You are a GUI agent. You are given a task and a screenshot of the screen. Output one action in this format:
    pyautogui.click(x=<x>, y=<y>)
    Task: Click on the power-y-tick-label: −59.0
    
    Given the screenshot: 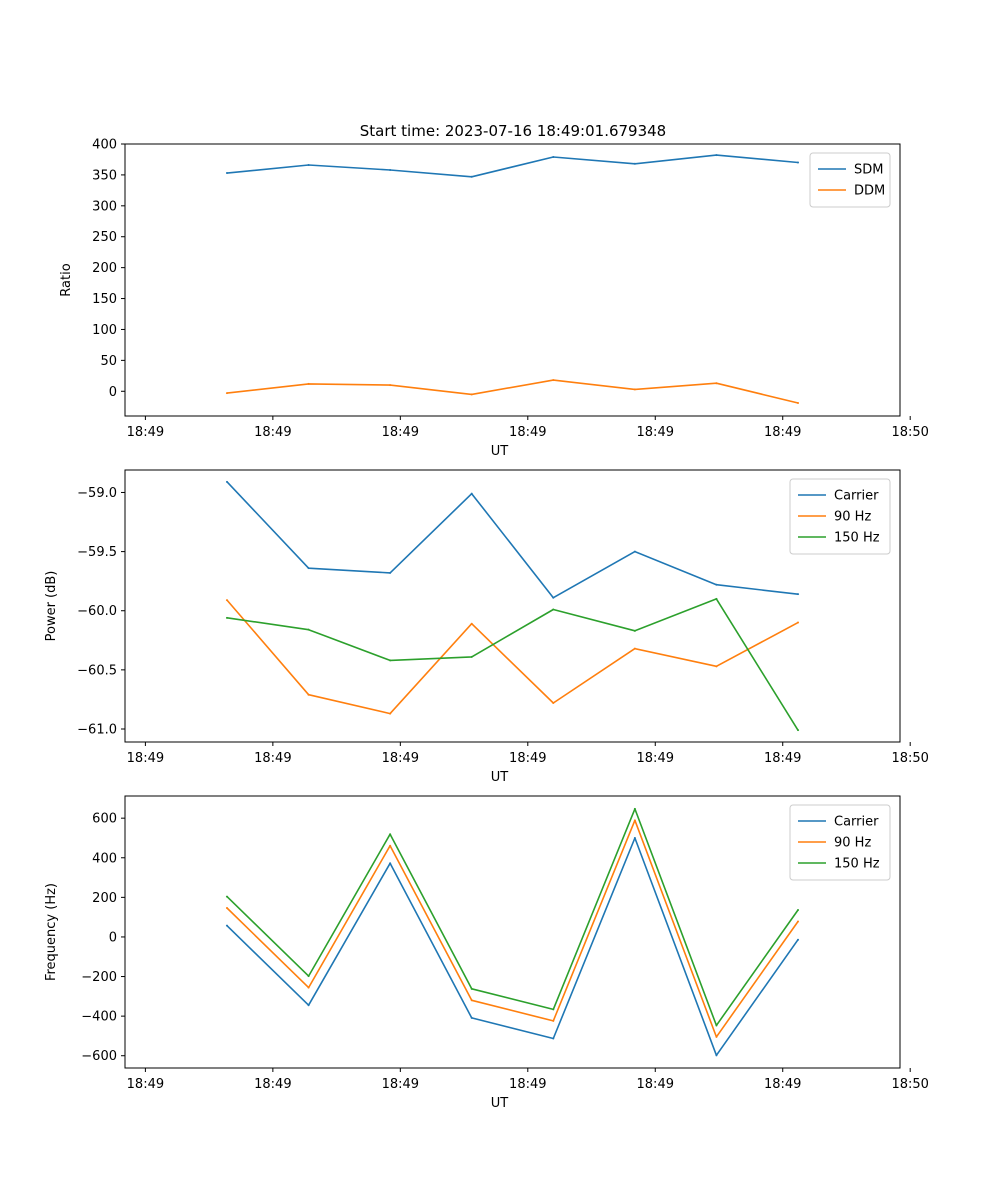 What is the action you would take?
    pyautogui.click(x=97, y=493)
    